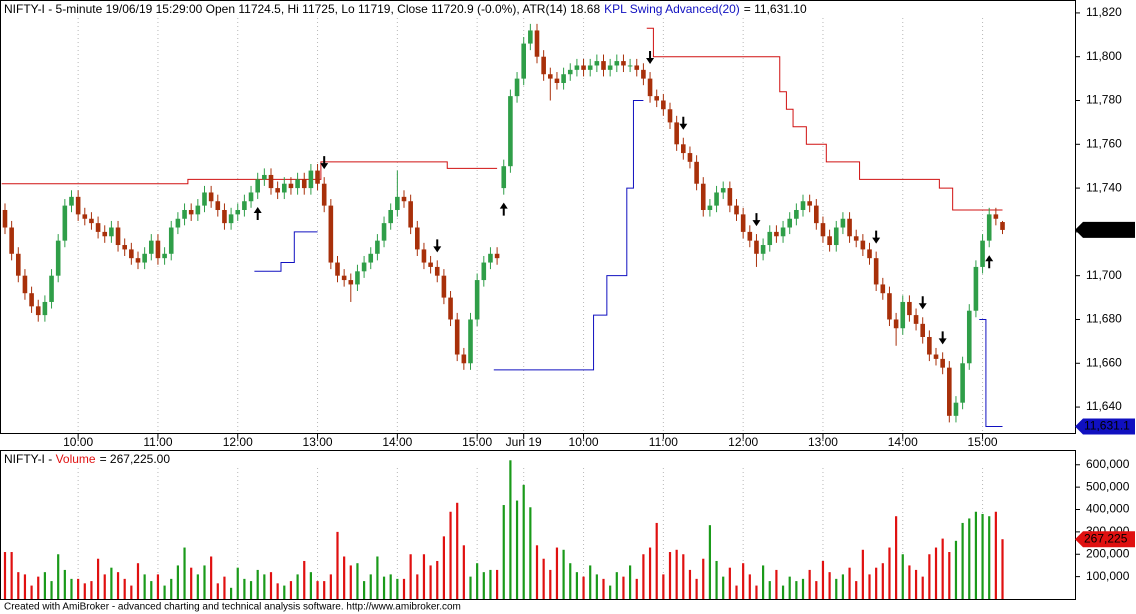 Image resolution: width=1136 pixels, height=614 pixels. Describe the element at coordinates (1105, 539) in the screenshot. I see `volume-last-box` at that location.